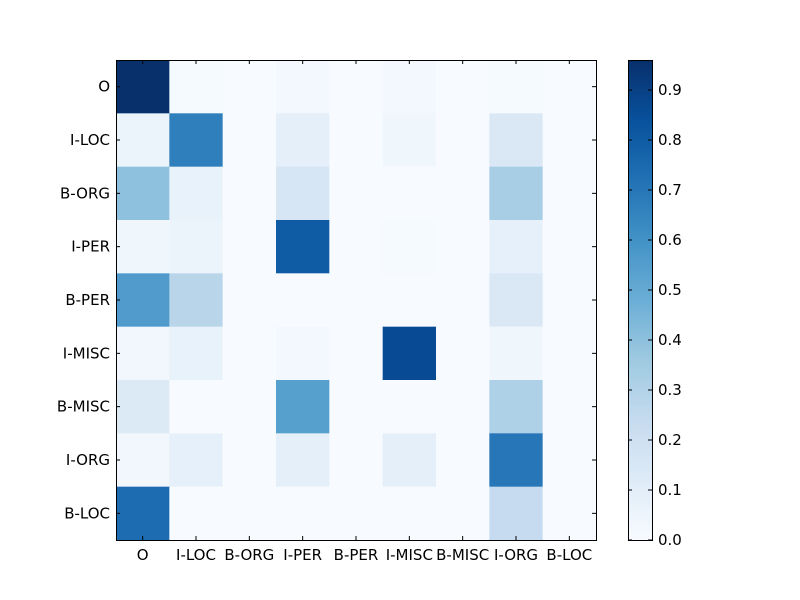 This screenshot has height=600, width=800. What do you see at coordinates (196, 407) in the screenshot?
I see `heatmap-cell-b-misc-i-loc` at bounding box center [196, 407].